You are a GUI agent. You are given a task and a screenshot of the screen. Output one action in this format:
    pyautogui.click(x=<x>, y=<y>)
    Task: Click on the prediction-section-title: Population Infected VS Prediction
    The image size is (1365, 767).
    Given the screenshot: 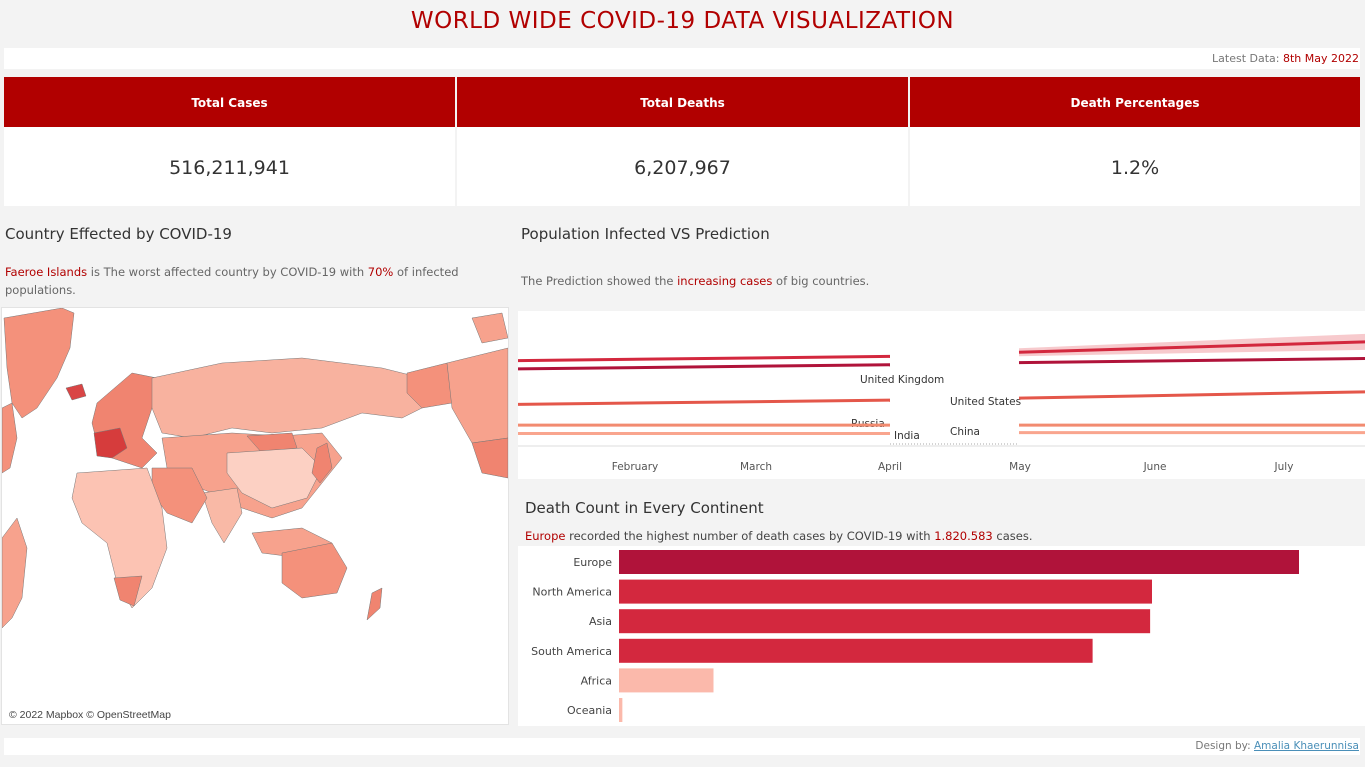 What is the action you would take?
    pyautogui.click(x=645, y=234)
    